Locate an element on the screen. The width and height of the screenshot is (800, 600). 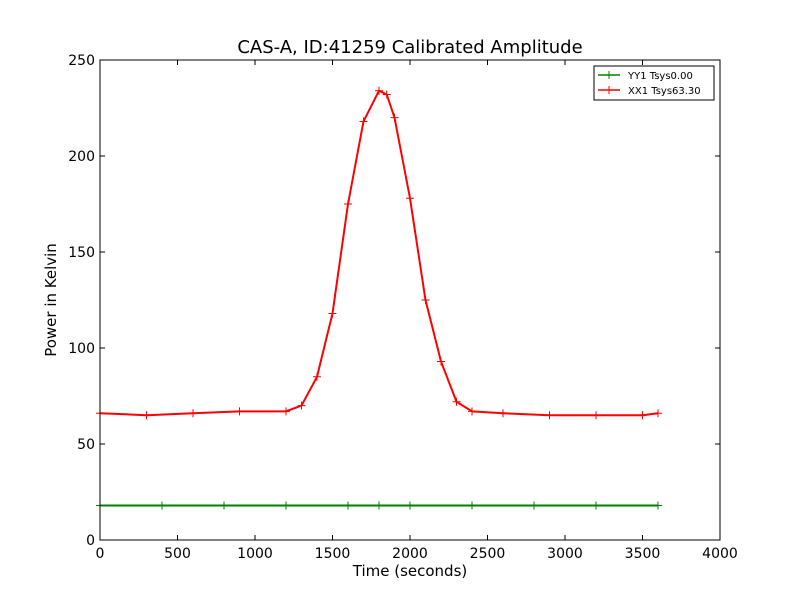
y-tick-label: 200 is located at coordinates (81, 157).